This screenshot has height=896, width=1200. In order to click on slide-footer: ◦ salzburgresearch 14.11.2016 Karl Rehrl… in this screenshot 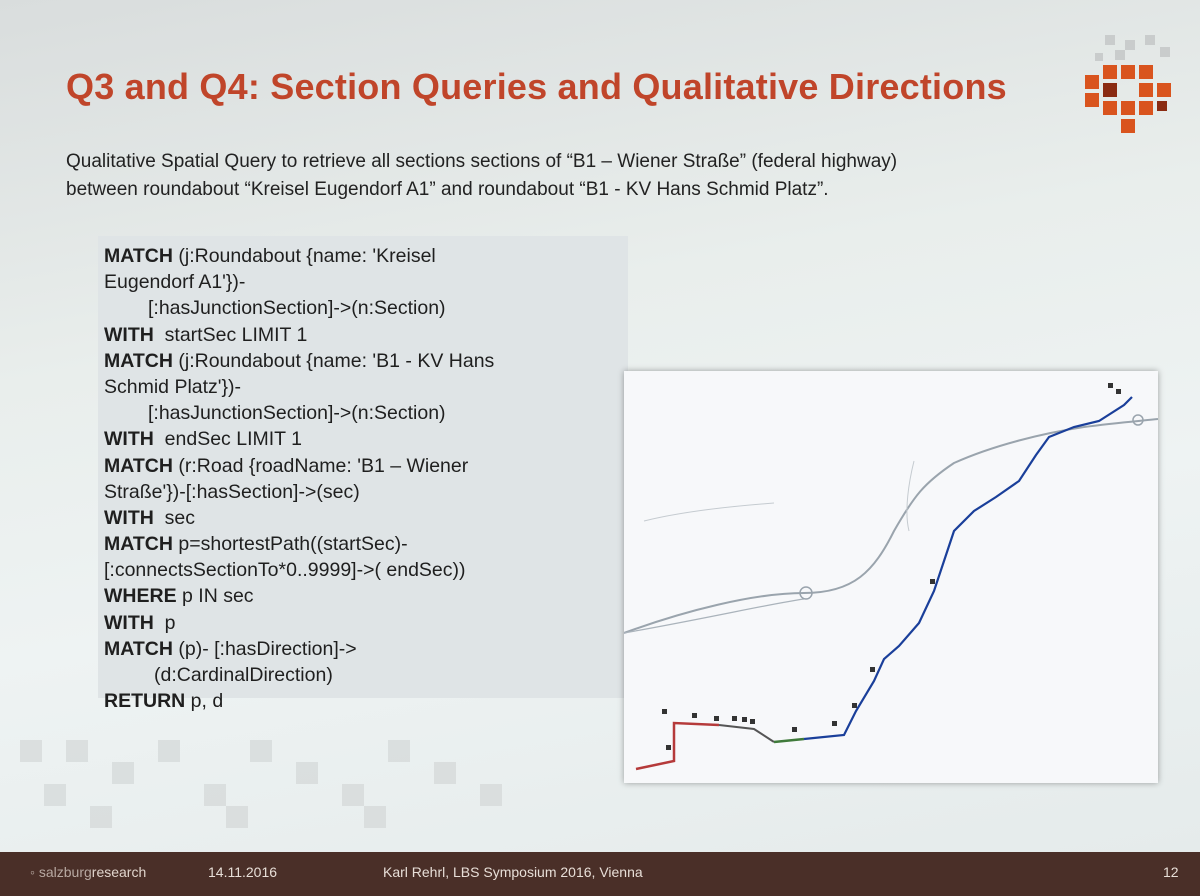, I will do `click(600, 874)`.